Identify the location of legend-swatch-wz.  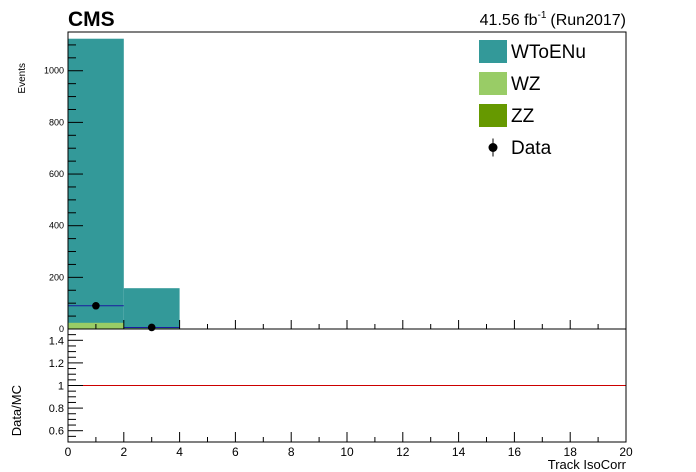
(493, 83).